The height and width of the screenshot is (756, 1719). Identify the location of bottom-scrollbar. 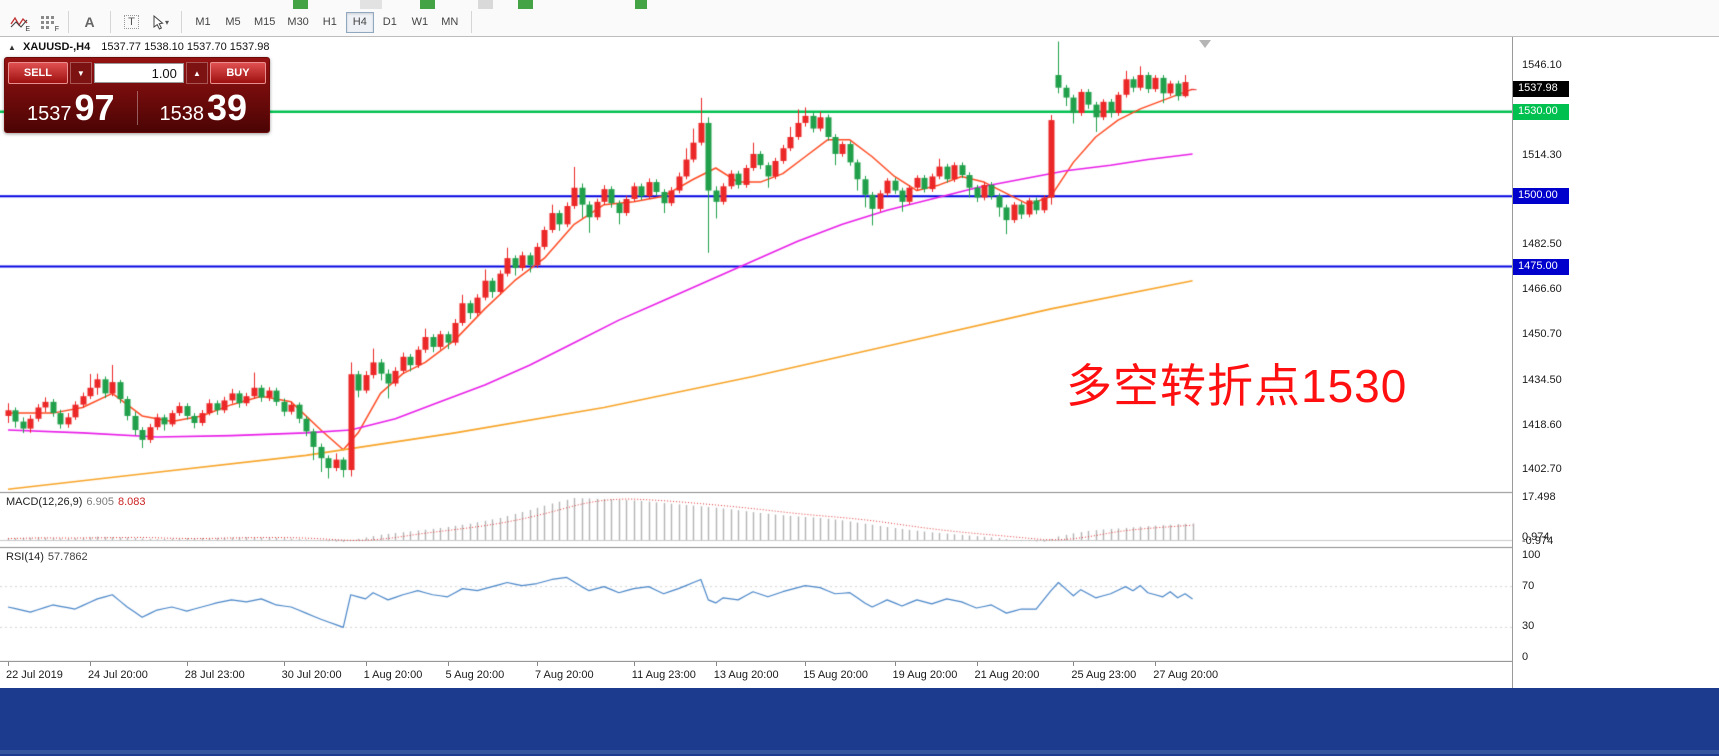
(859, 722).